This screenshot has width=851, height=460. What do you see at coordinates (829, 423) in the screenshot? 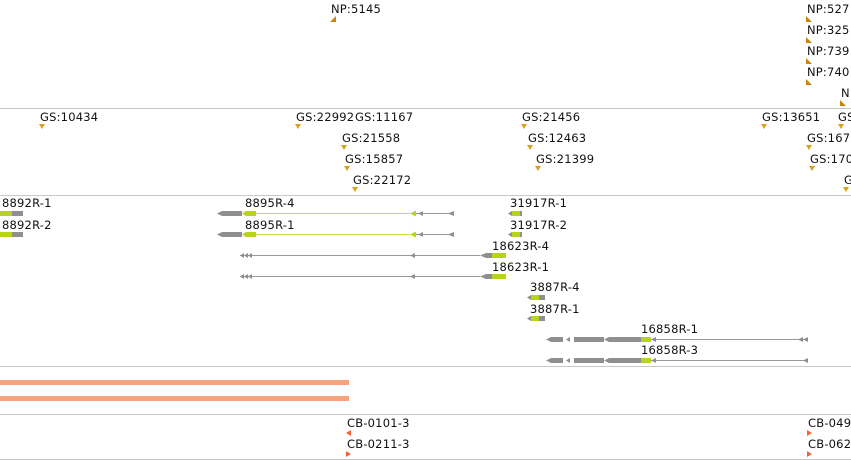
I see `cb-label: CB-049` at bounding box center [829, 423].